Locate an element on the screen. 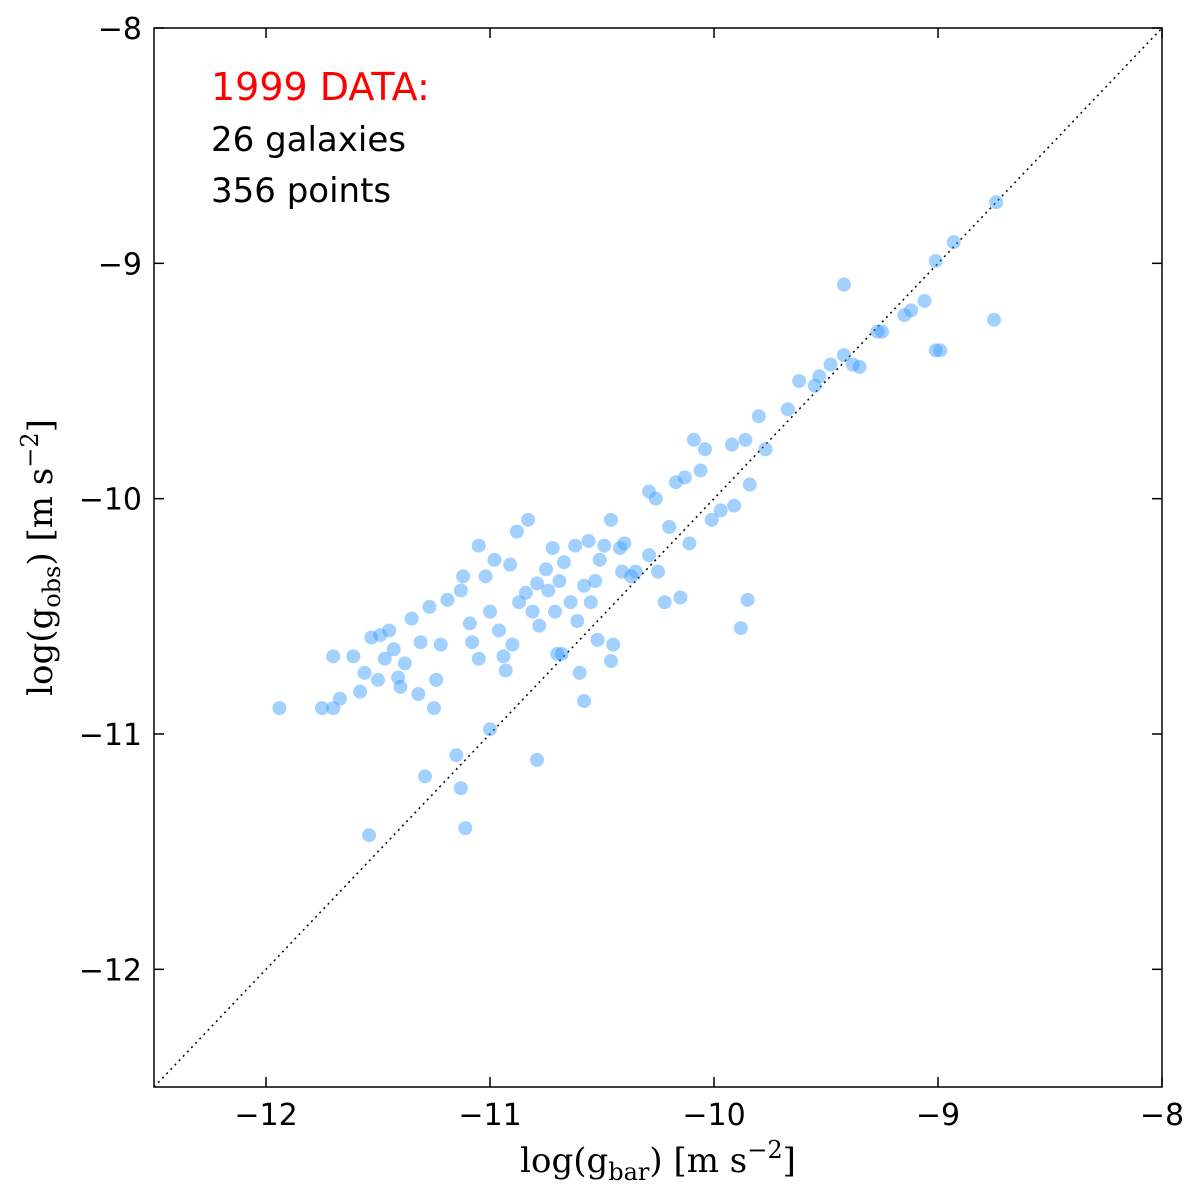 The image size is (1200, 1200). y-tick-label: −10 is located at coordinates (110, 500).